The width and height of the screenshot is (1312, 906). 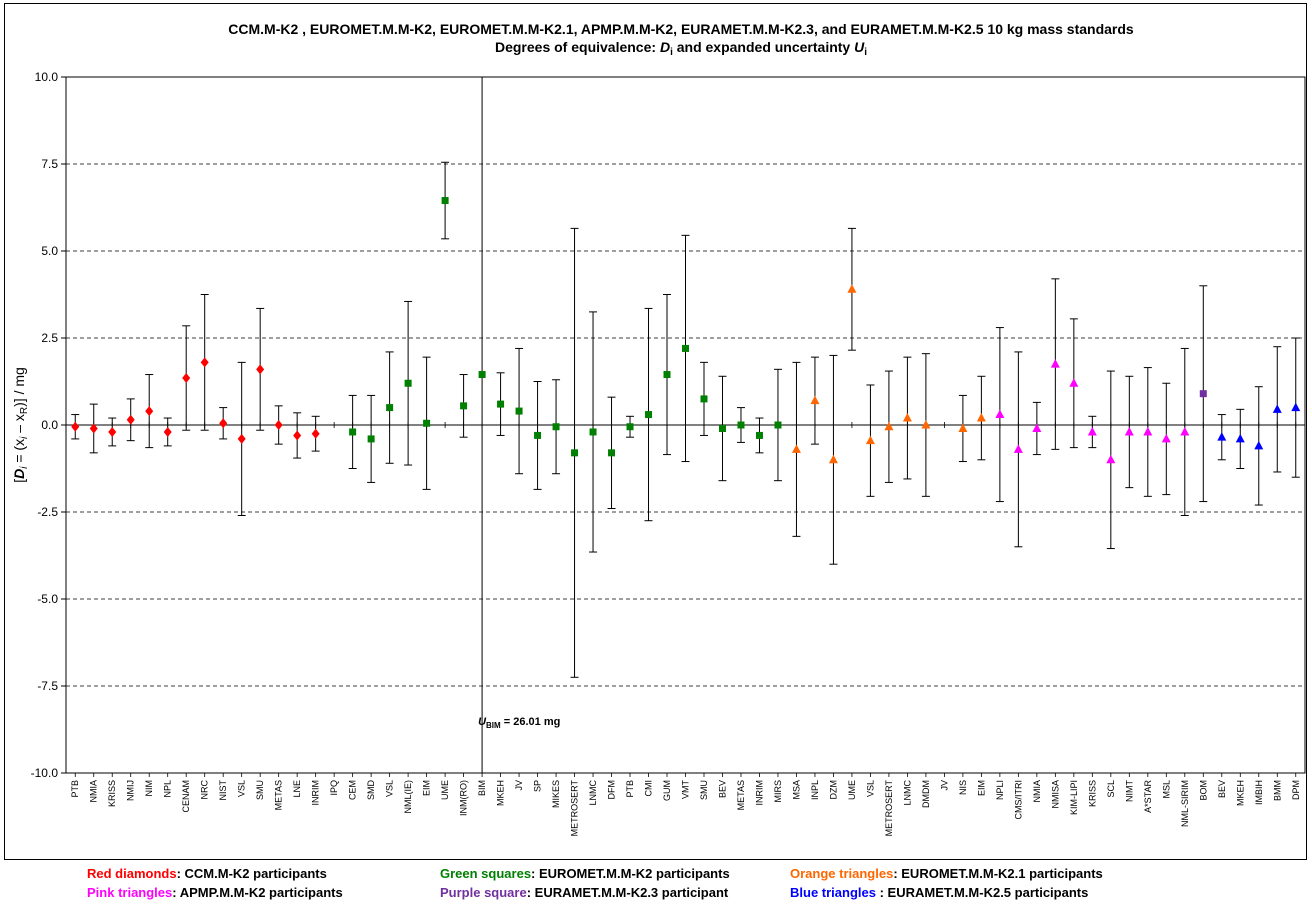 What do you see at coordinates (519, 723) in the screenshot?
I see `annotation-u-bim: UBIM = 26.01 mg` at bounding box center [519, 723].